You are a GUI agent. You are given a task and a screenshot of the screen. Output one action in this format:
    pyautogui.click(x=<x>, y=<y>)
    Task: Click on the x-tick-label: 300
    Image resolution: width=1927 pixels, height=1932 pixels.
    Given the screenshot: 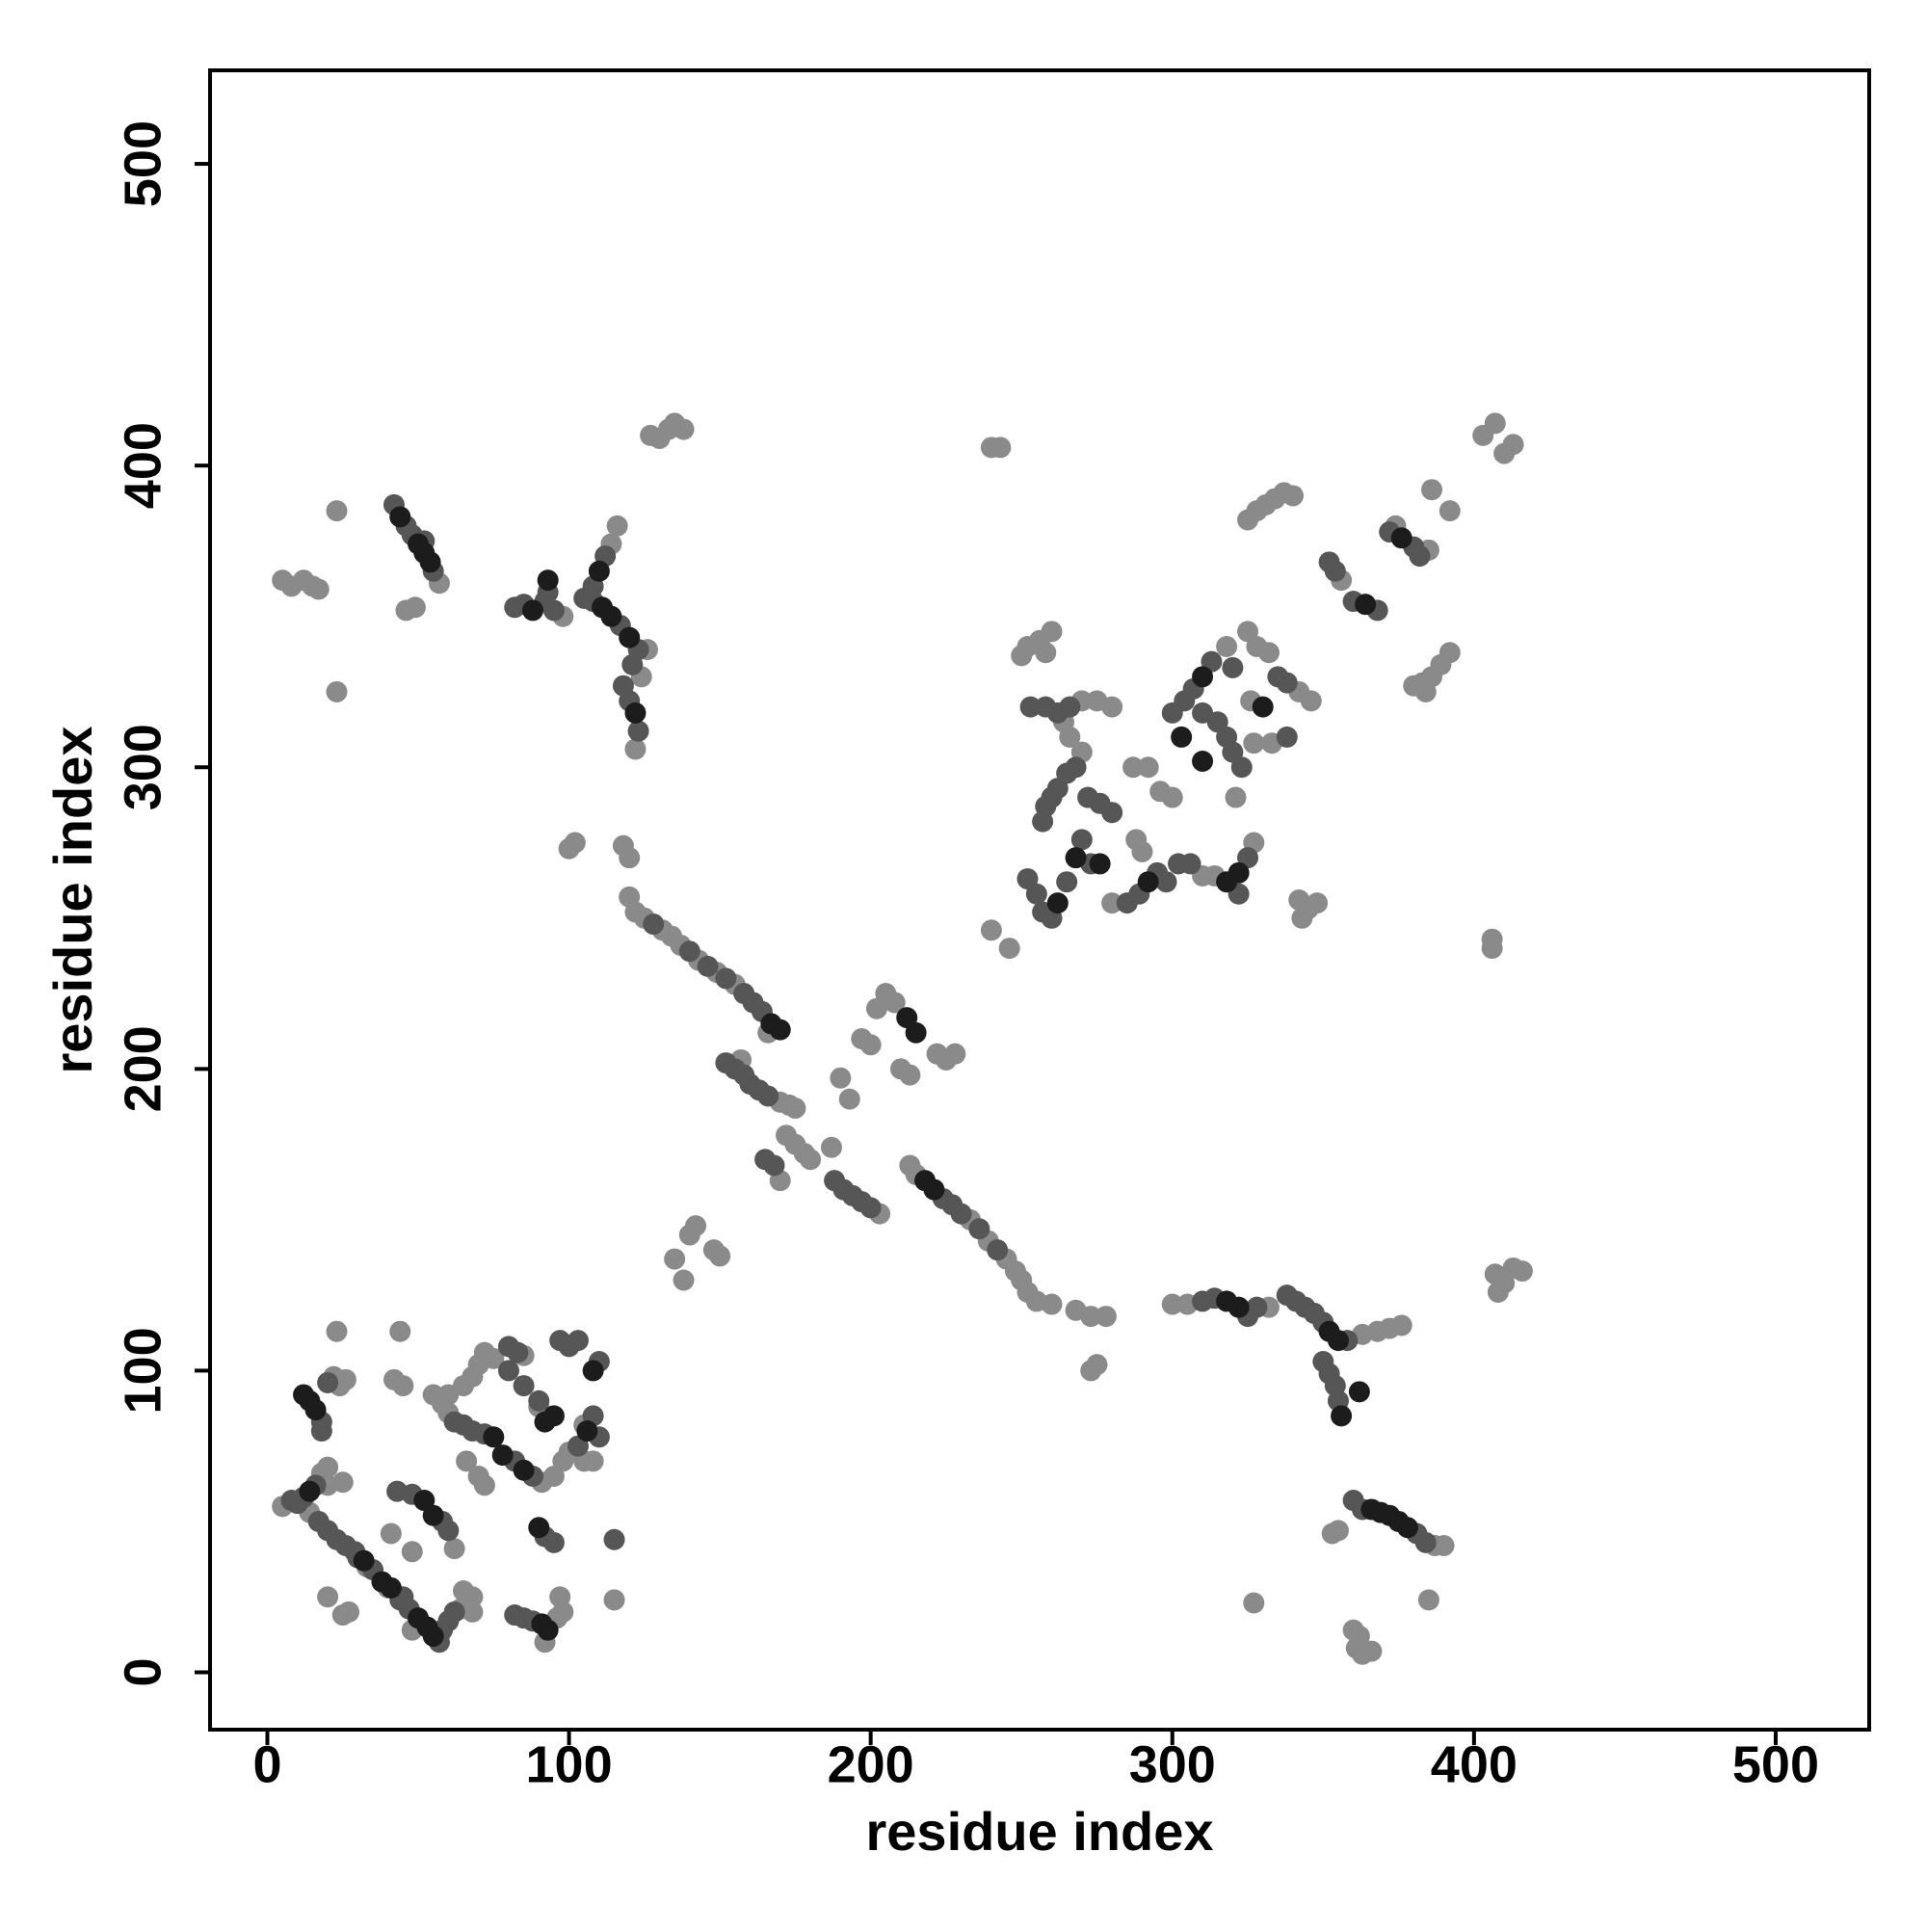 What is the action you would take?
    pyautogui.click(x=1173, y=1764)
    